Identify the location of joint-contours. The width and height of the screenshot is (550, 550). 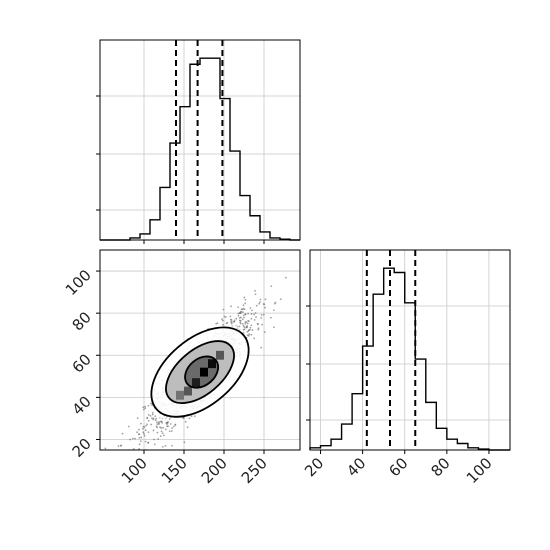
(200, 372).